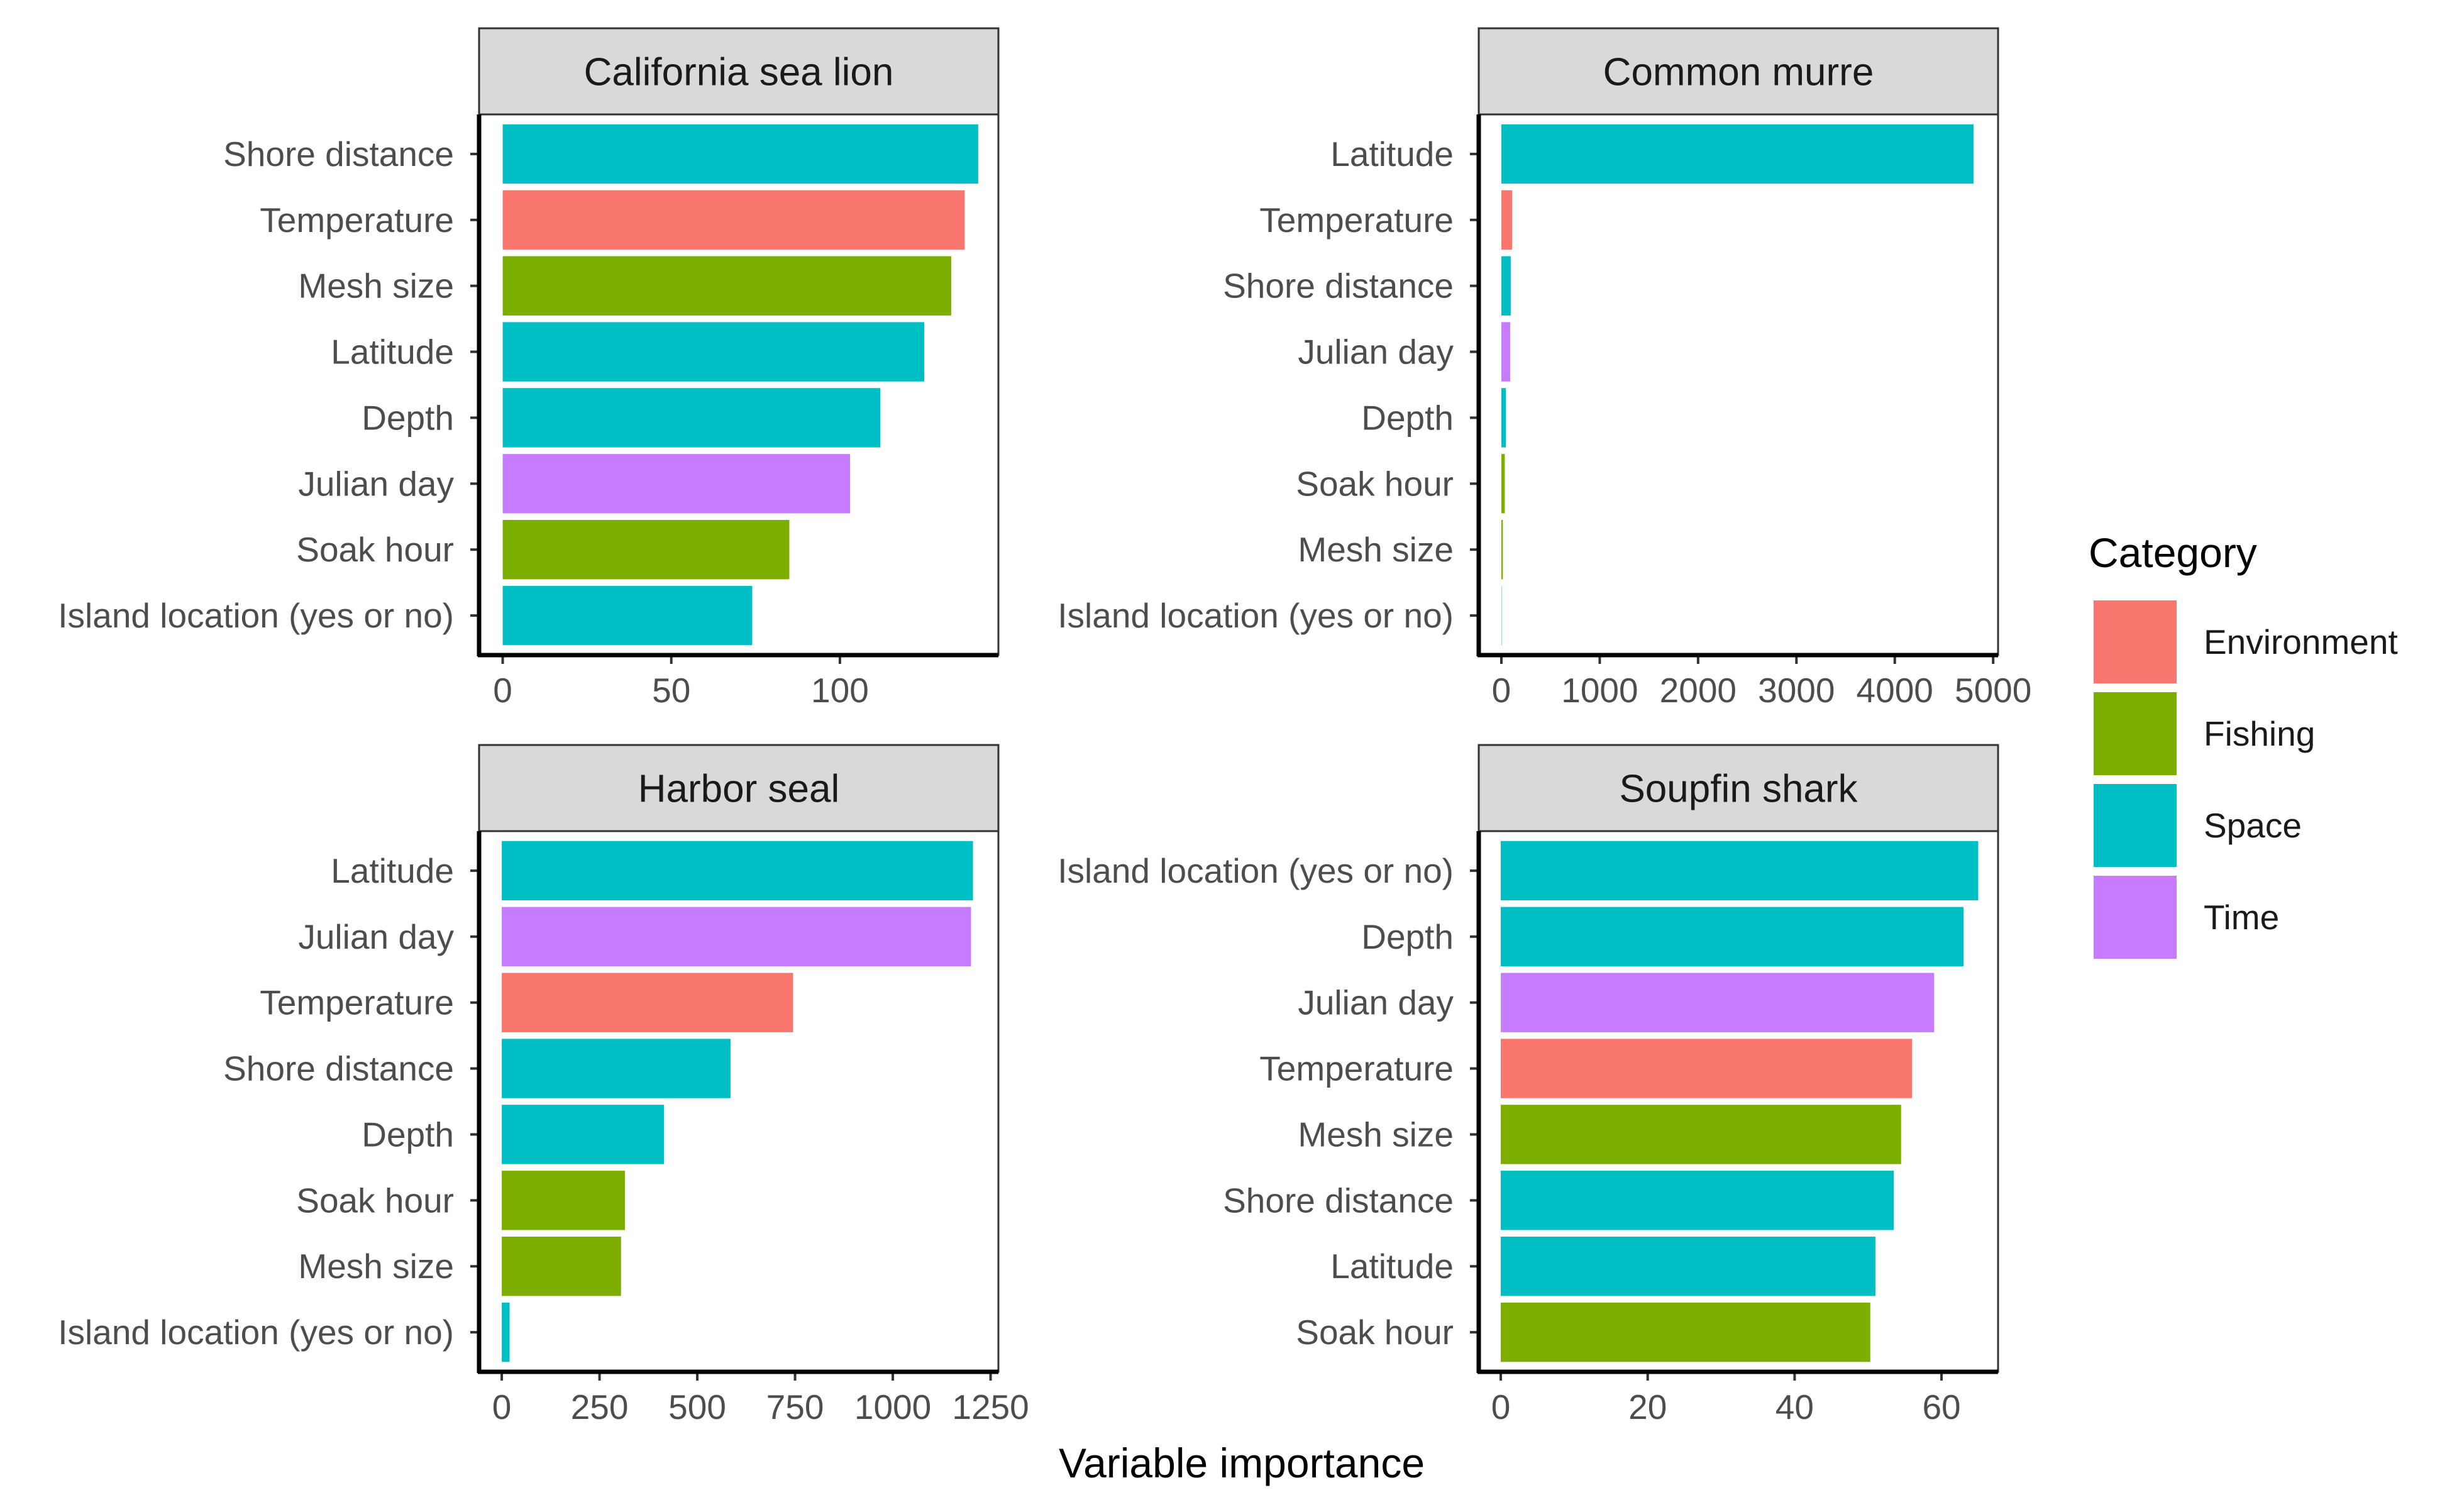 The height and width of the screenshot is (1512, 2452). I want to click on x-tick-label: 100, so click(840, 690).